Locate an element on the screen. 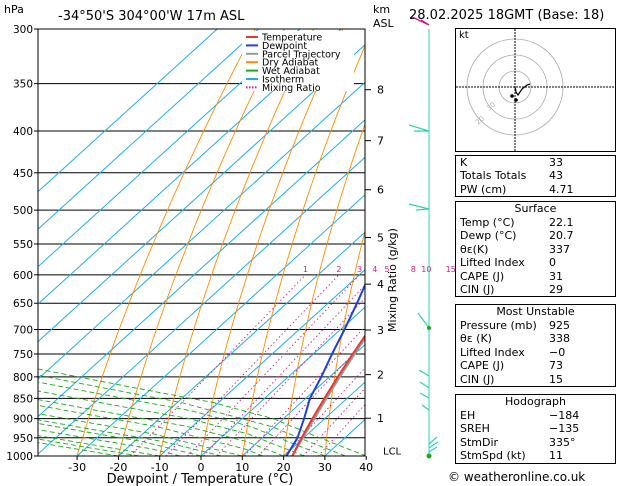  temperature-line is located at coordinates (328, 395).